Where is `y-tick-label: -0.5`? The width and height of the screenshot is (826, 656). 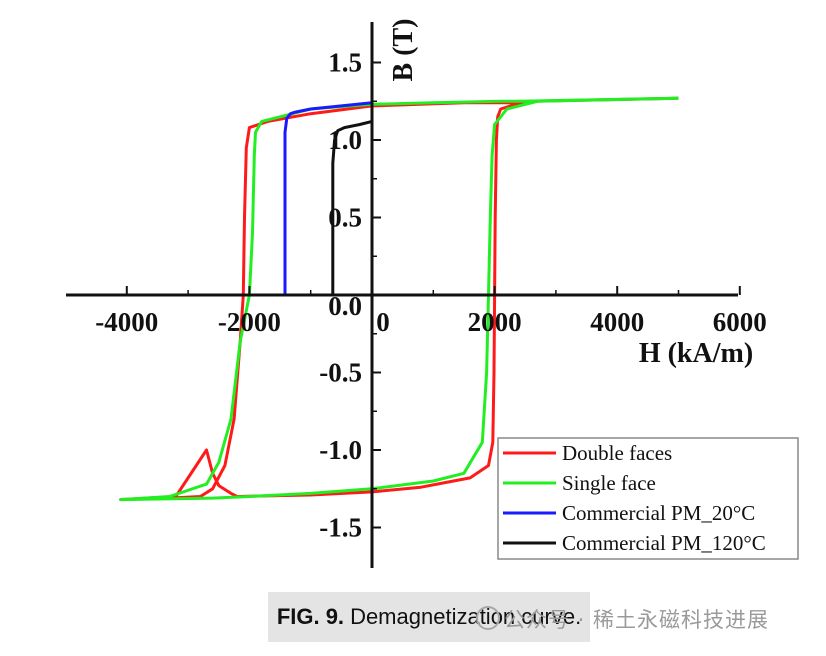 y-tick-label: -0.5 is located at coordinates (340, 373).